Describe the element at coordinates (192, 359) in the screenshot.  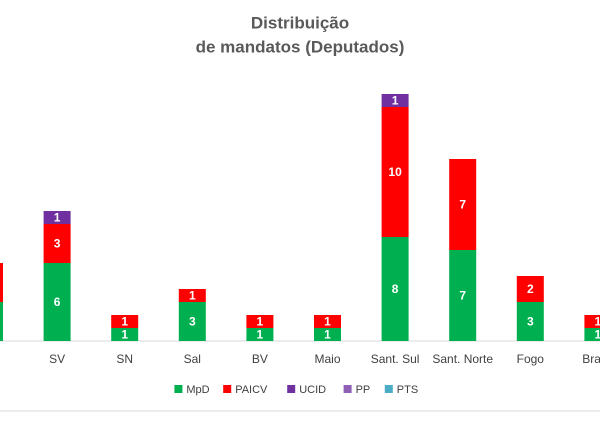
I see `x-tick-label: Sal` at that location.